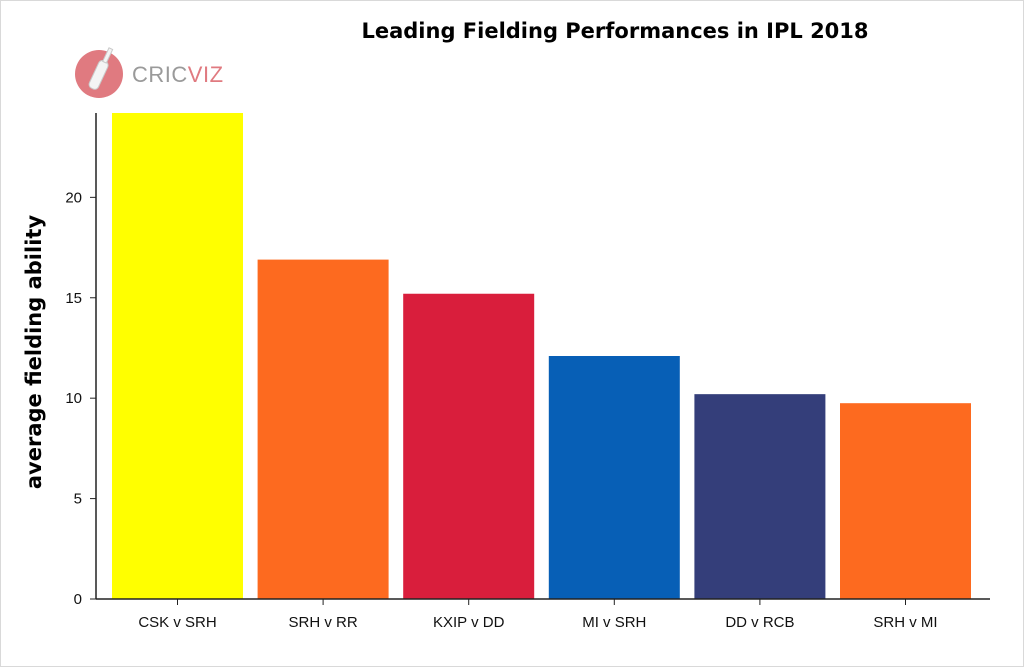 The image size is (1024, 667). I want to click on y-tick-label: 20, so click(73, 197).